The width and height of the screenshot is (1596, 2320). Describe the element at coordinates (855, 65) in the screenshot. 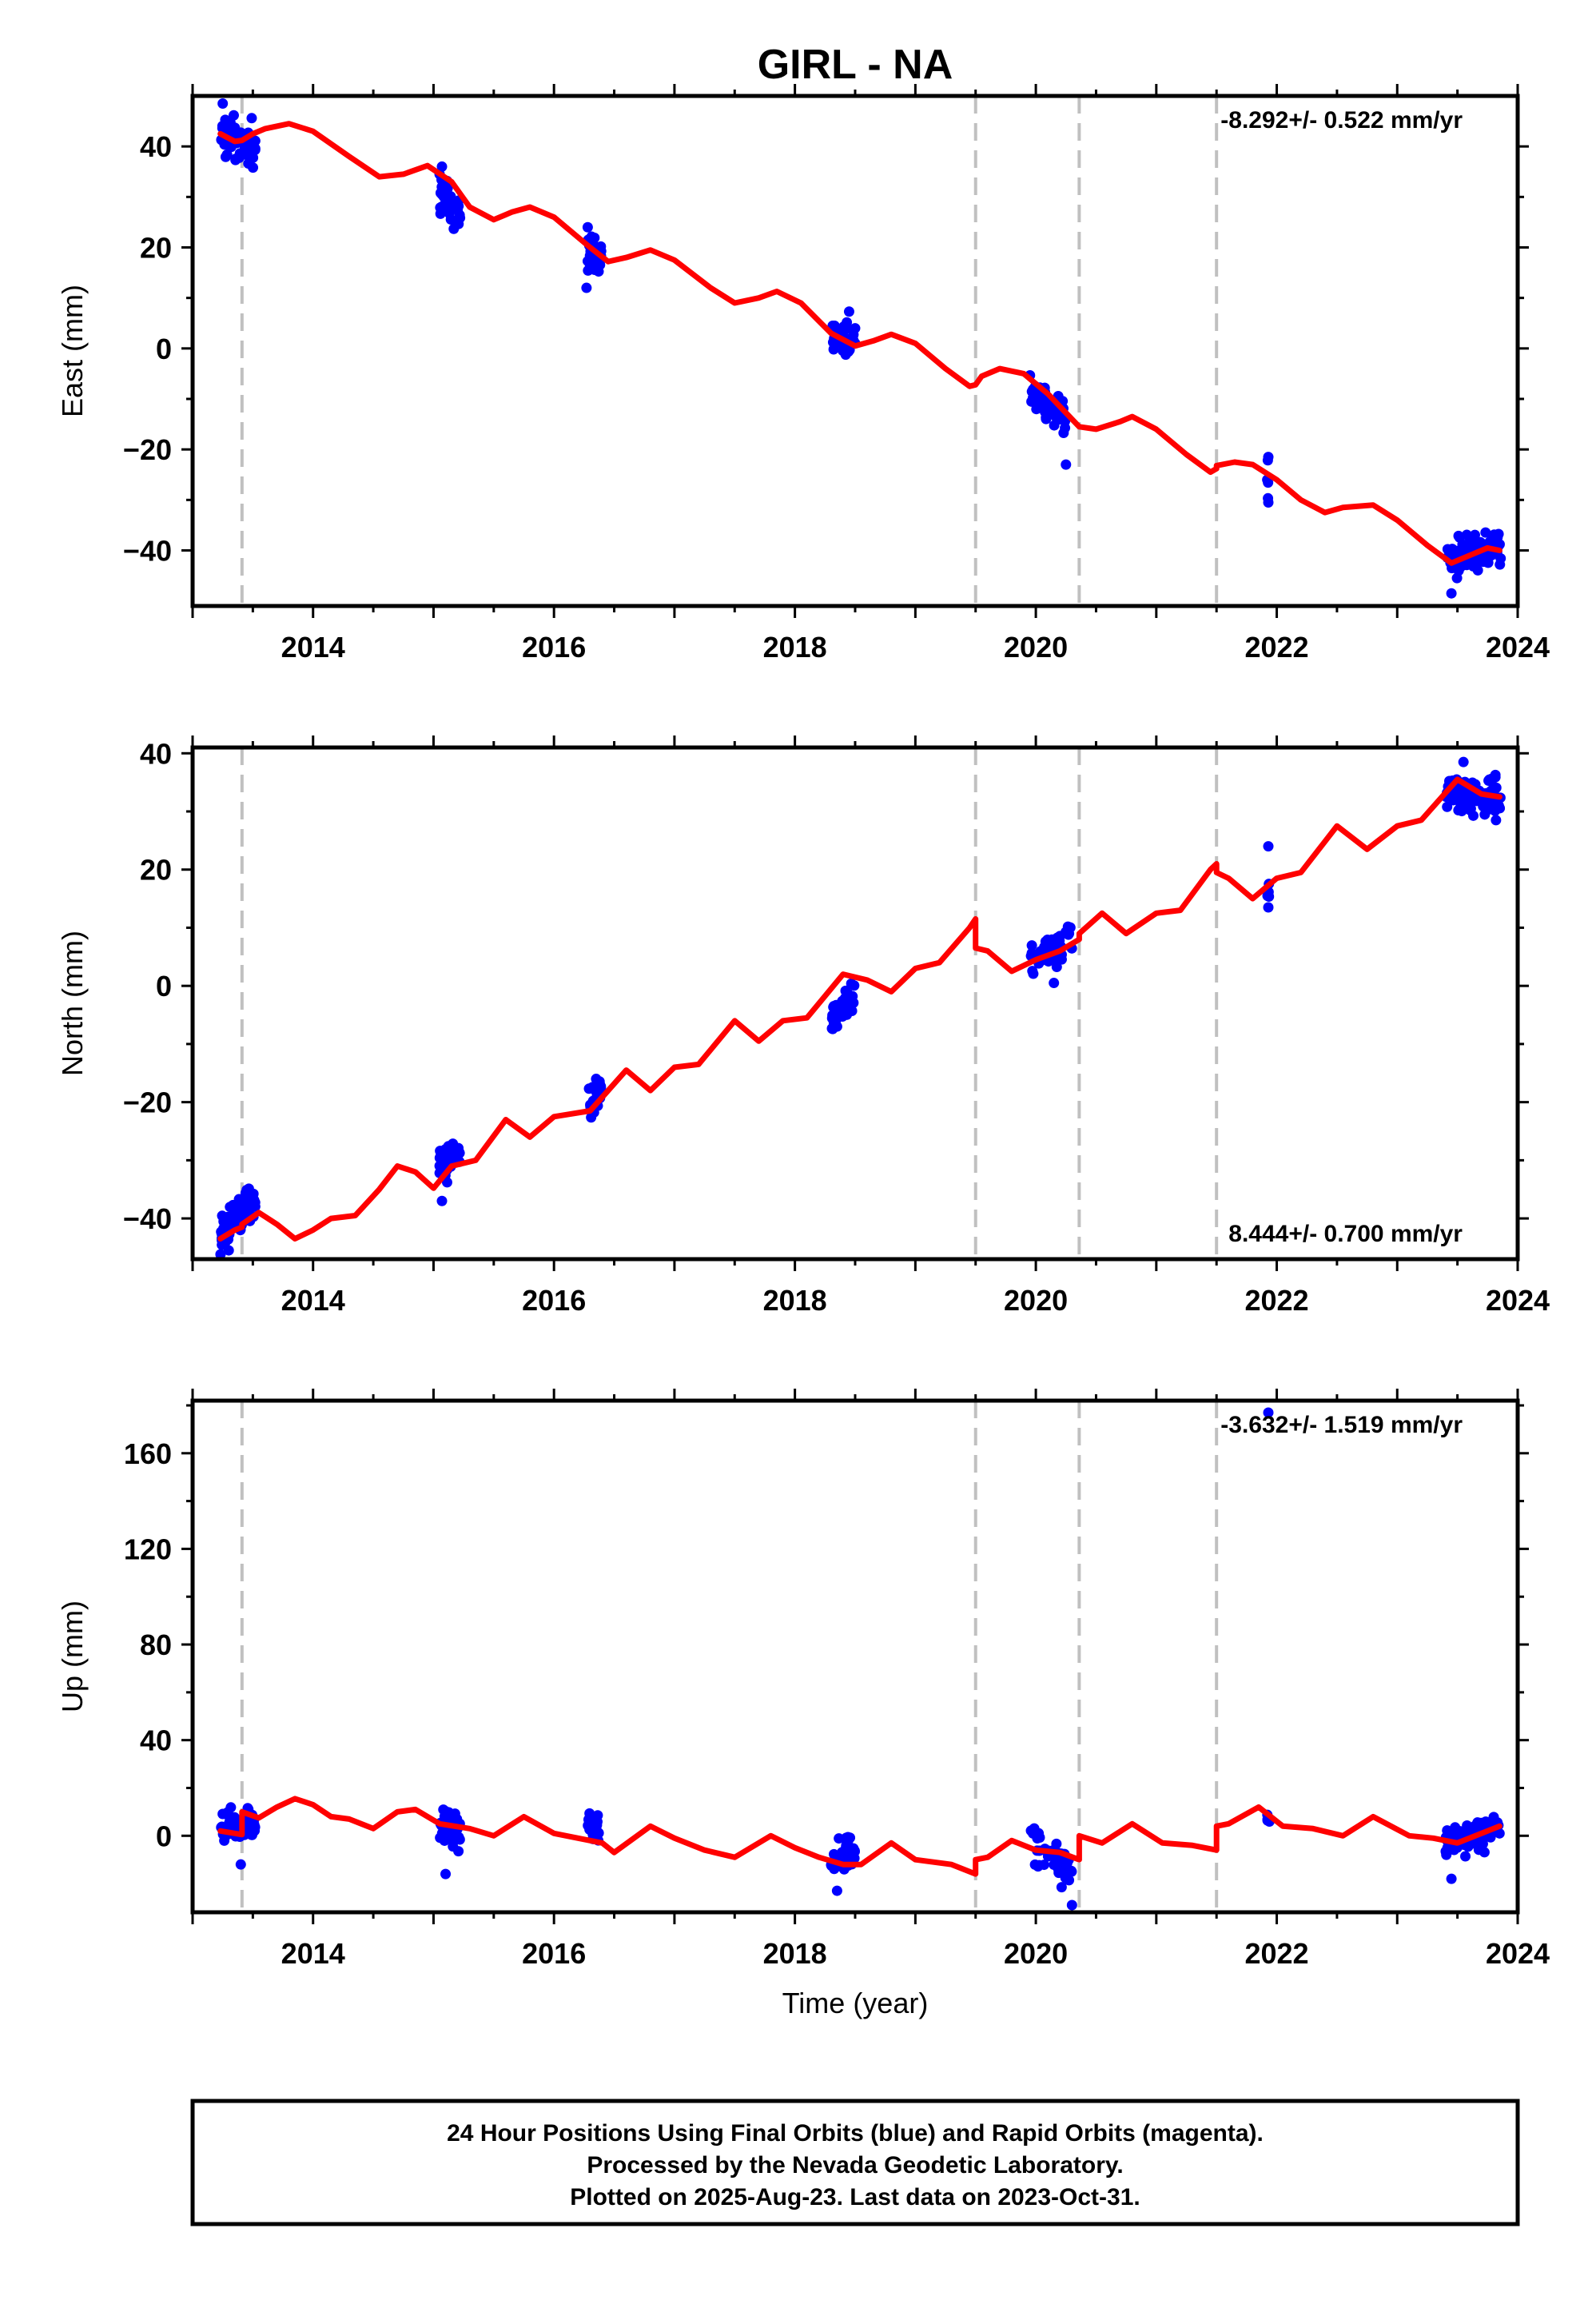

I see `chart-title: GIRL - NA` at that location.